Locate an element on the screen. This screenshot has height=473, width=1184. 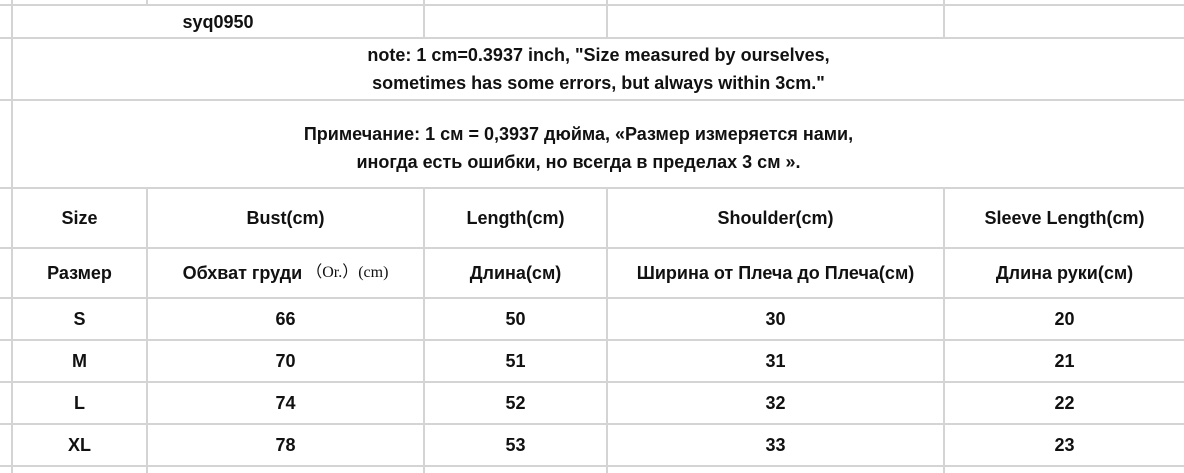
header-en-cell-text: Sleeve Length(cm) is located at coordinates (1064, 218).